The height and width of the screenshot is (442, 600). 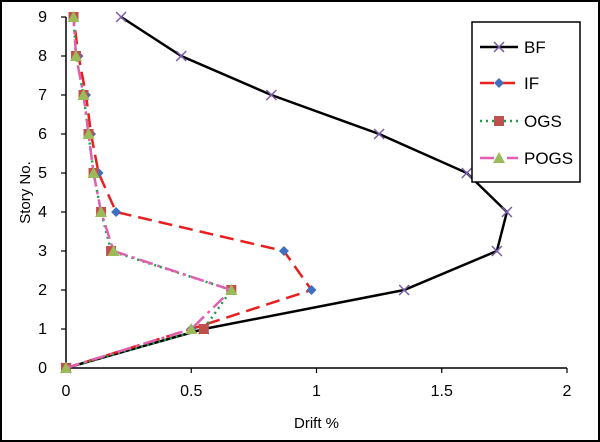 What do you see at coordinates (548, 158) in the screenshot?
I see `legend-label-pogs: POGS` at bounding box center [548, 158].